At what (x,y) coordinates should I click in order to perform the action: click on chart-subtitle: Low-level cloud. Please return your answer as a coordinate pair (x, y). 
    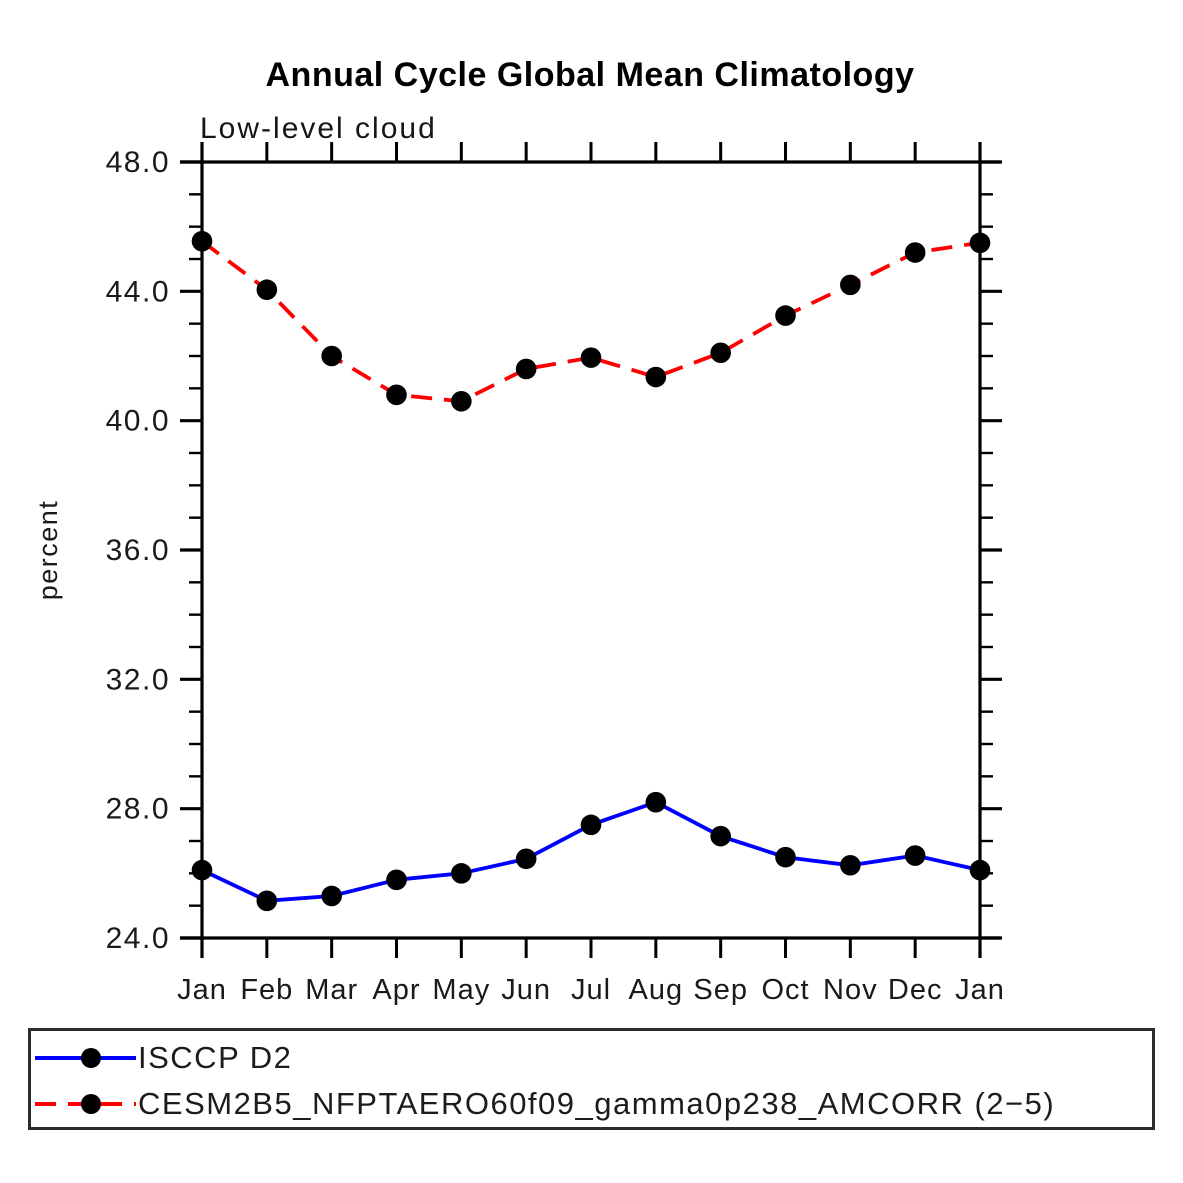
    Looking at the image, I should click on (318, 128).